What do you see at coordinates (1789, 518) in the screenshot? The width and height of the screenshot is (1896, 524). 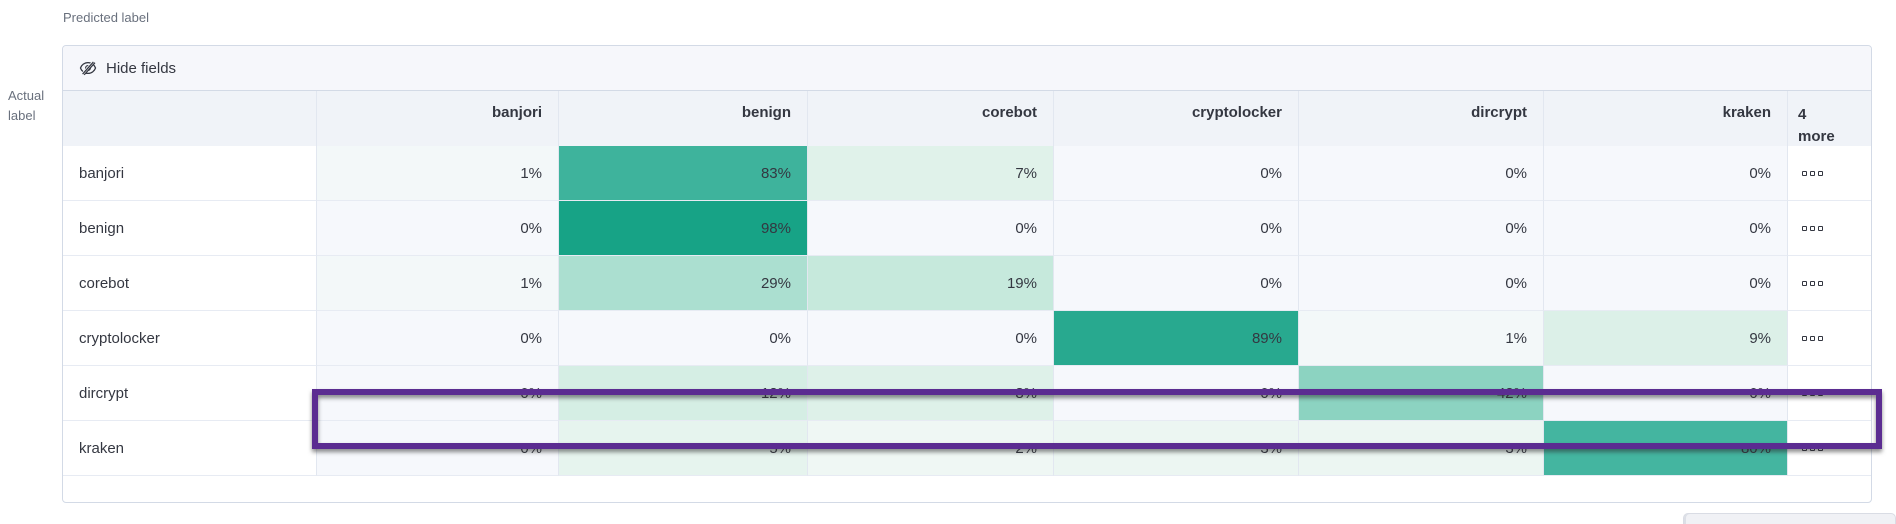 I see `partial-bottom-right-control` at bounding box center [1789, 518].